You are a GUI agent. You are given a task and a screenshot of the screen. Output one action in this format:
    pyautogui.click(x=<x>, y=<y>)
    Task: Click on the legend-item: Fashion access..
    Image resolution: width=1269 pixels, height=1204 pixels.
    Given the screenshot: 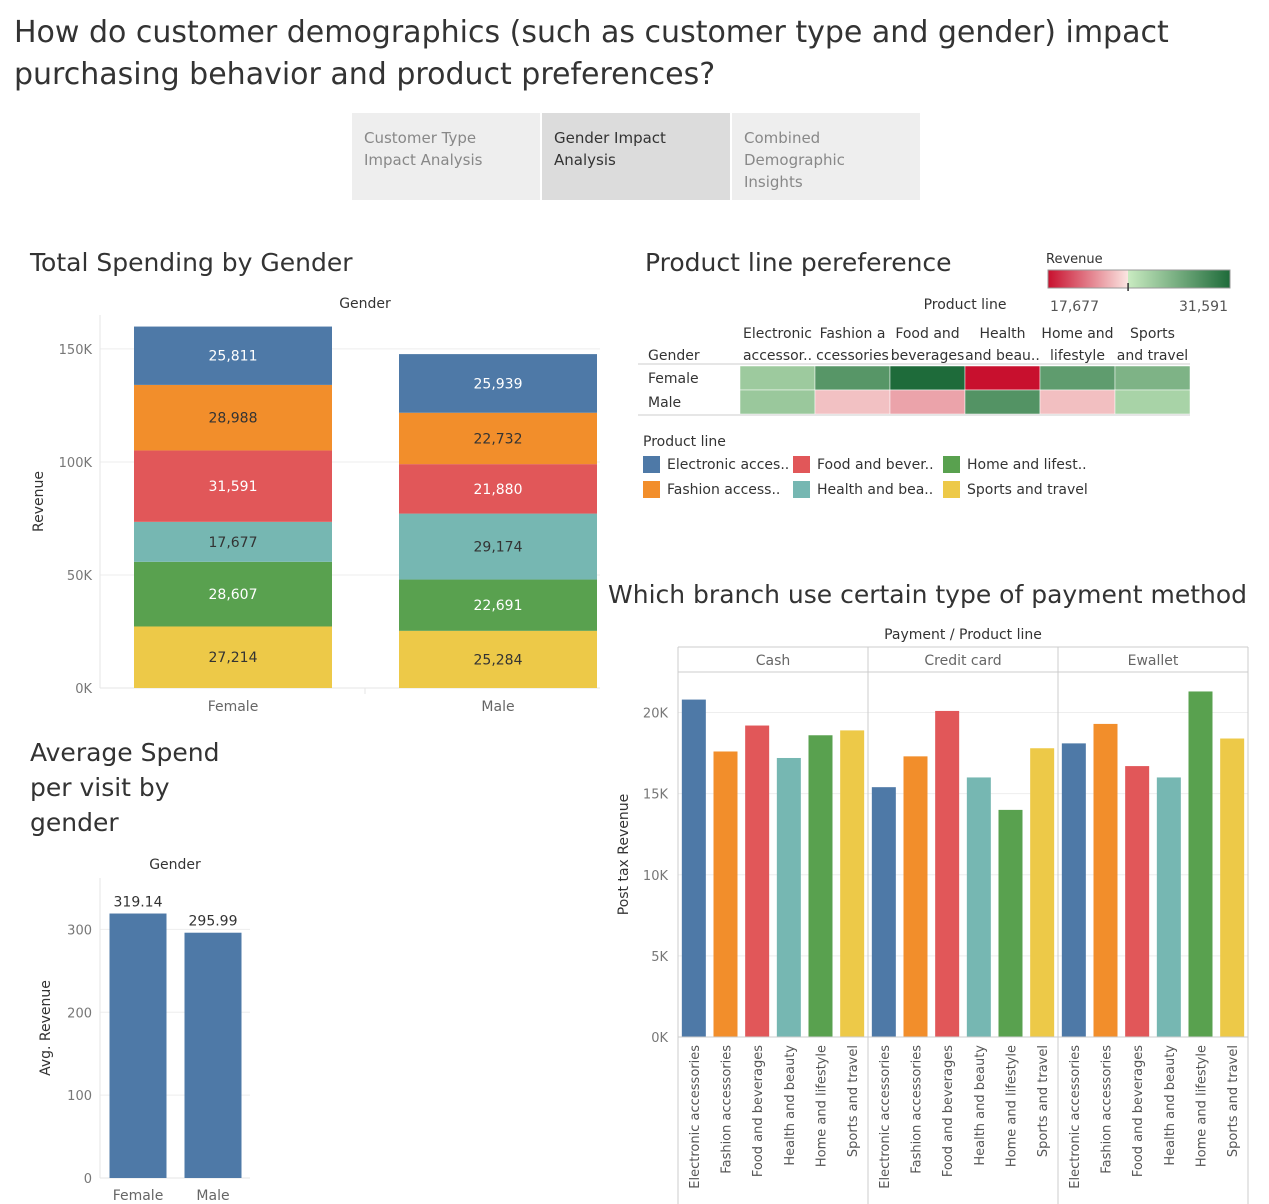 What is the action you would take?
    pyautogui.click(x=718, y=489)
    